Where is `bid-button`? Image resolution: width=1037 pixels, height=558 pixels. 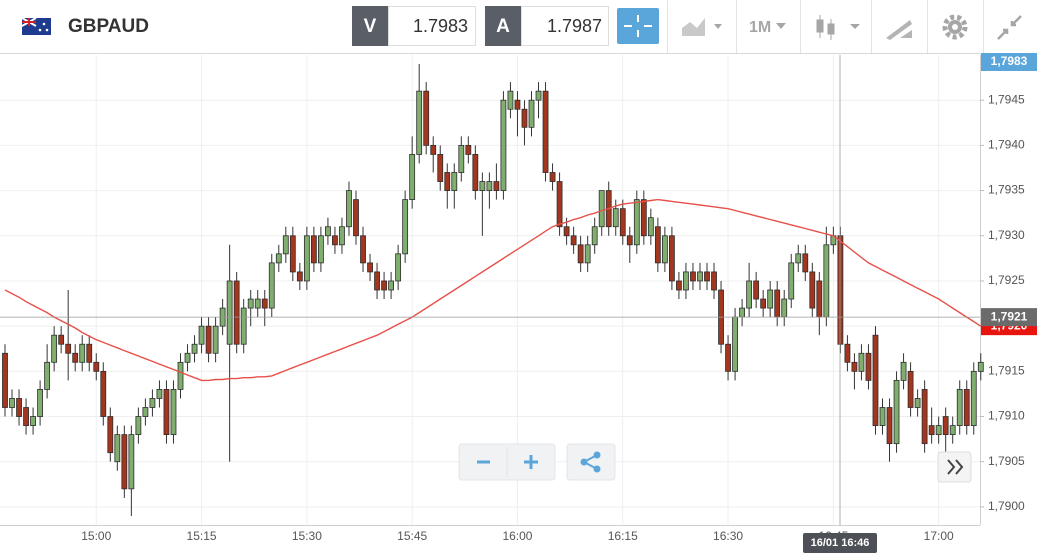
bid-button is located at coordinates (370, 26).